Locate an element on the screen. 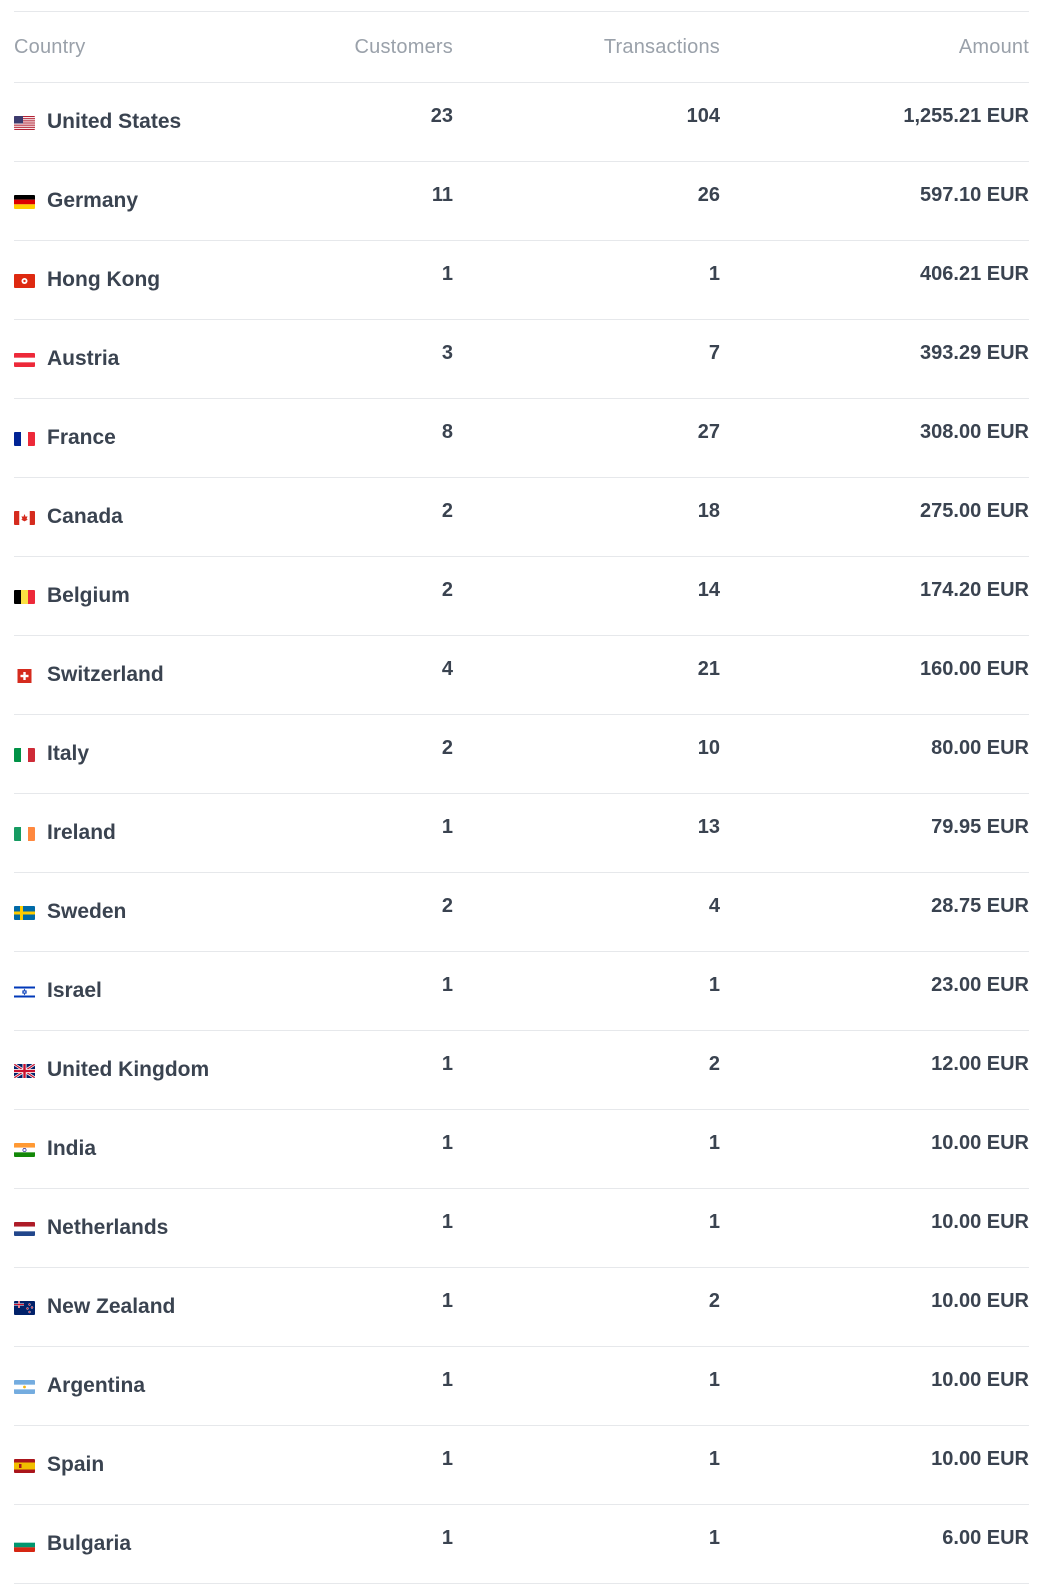  amount-value: 23.00 EUR is located at coordinates (980, 985).